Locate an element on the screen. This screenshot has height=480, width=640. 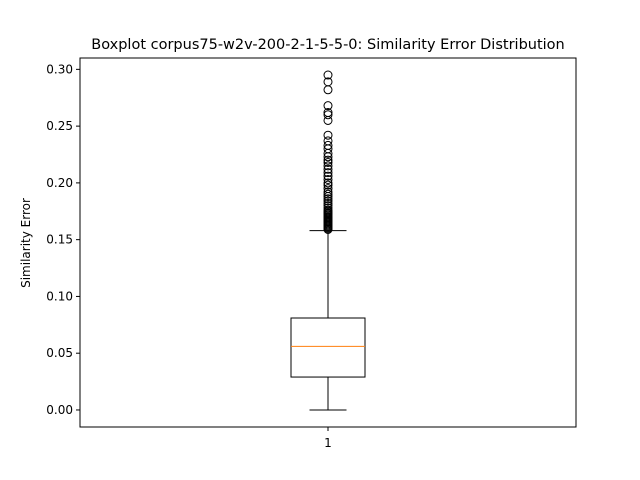
y-tick-label: 0.20 is located at coordinates (59, 183).